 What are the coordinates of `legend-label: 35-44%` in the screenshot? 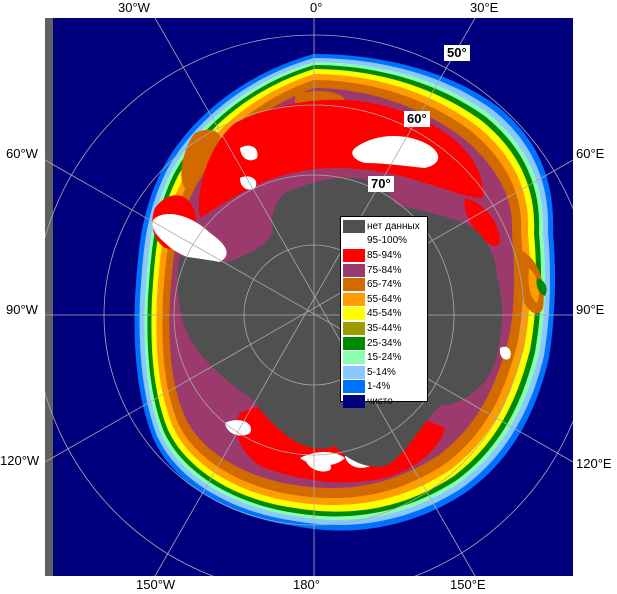 It's located at (384, 328).